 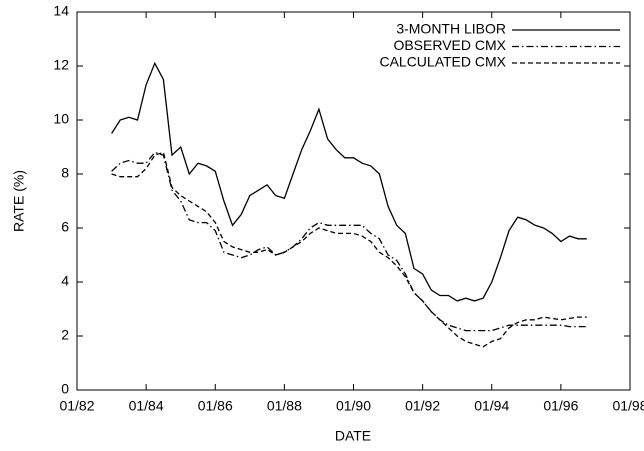 What do you see at coordinates (422, 406) in the screenshot?
I see `x-tick-label: 01/92` at bounding box center [422, 406].